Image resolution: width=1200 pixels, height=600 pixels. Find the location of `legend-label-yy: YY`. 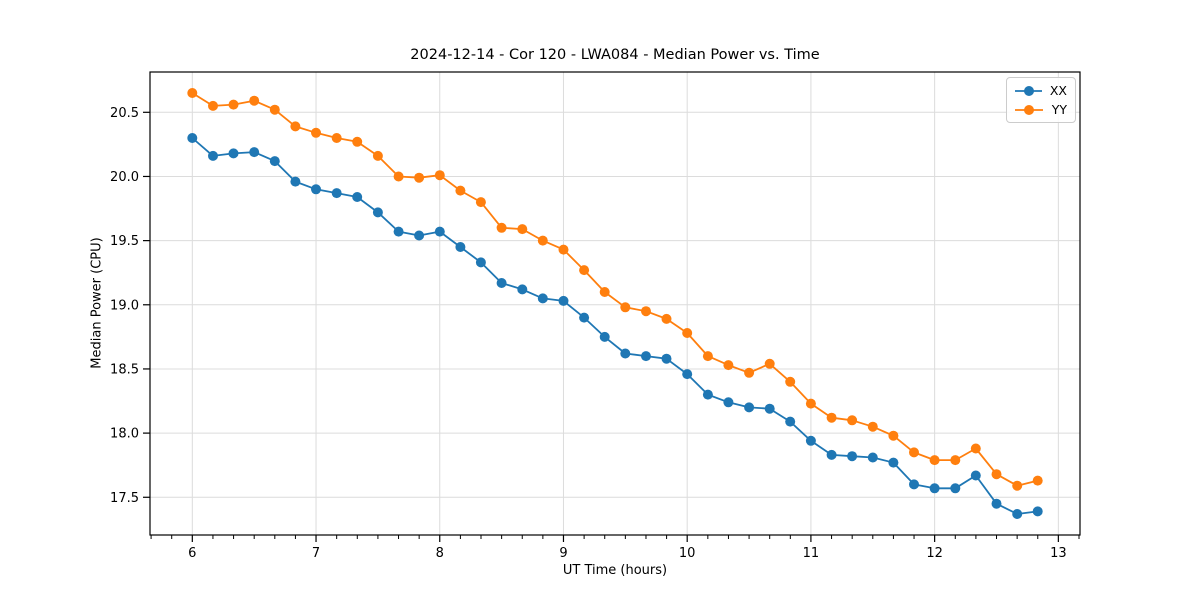

legend-label-yy: YY is located at coordinates (1059, 109).